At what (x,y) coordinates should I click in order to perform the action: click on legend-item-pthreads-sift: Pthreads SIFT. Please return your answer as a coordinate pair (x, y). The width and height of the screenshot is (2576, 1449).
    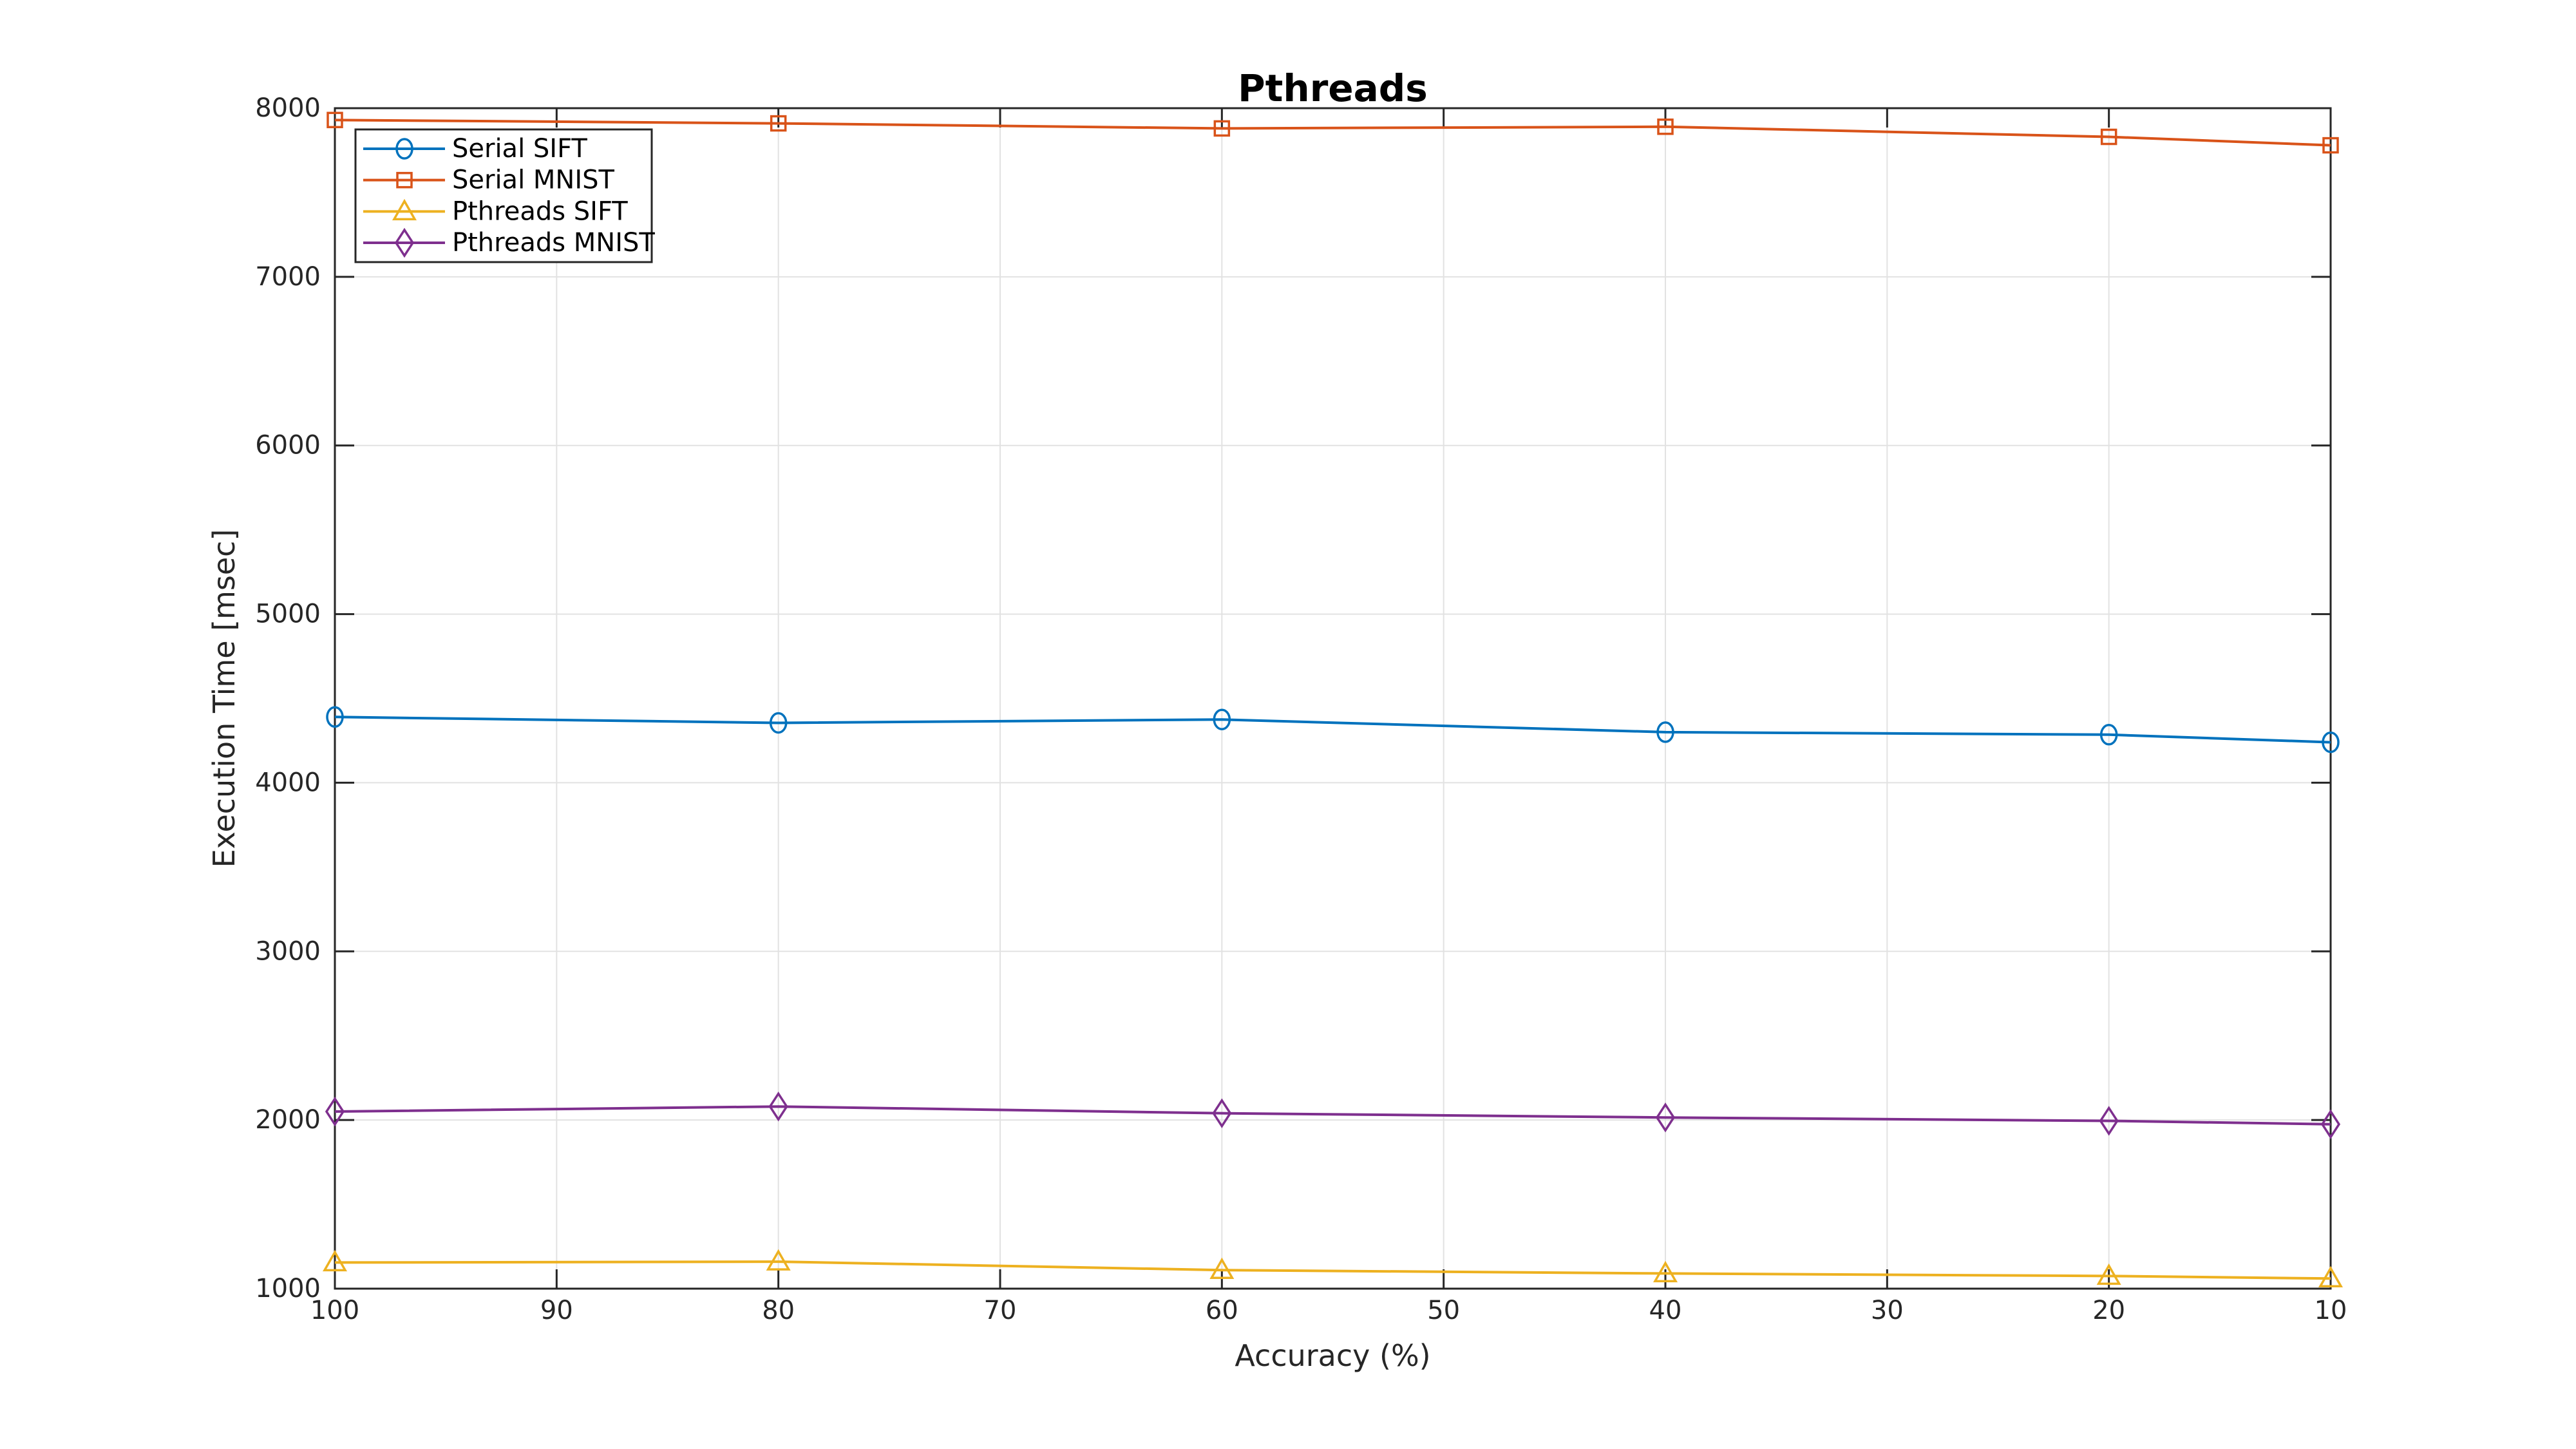
    Looking at the image, I should click on (496, 211).